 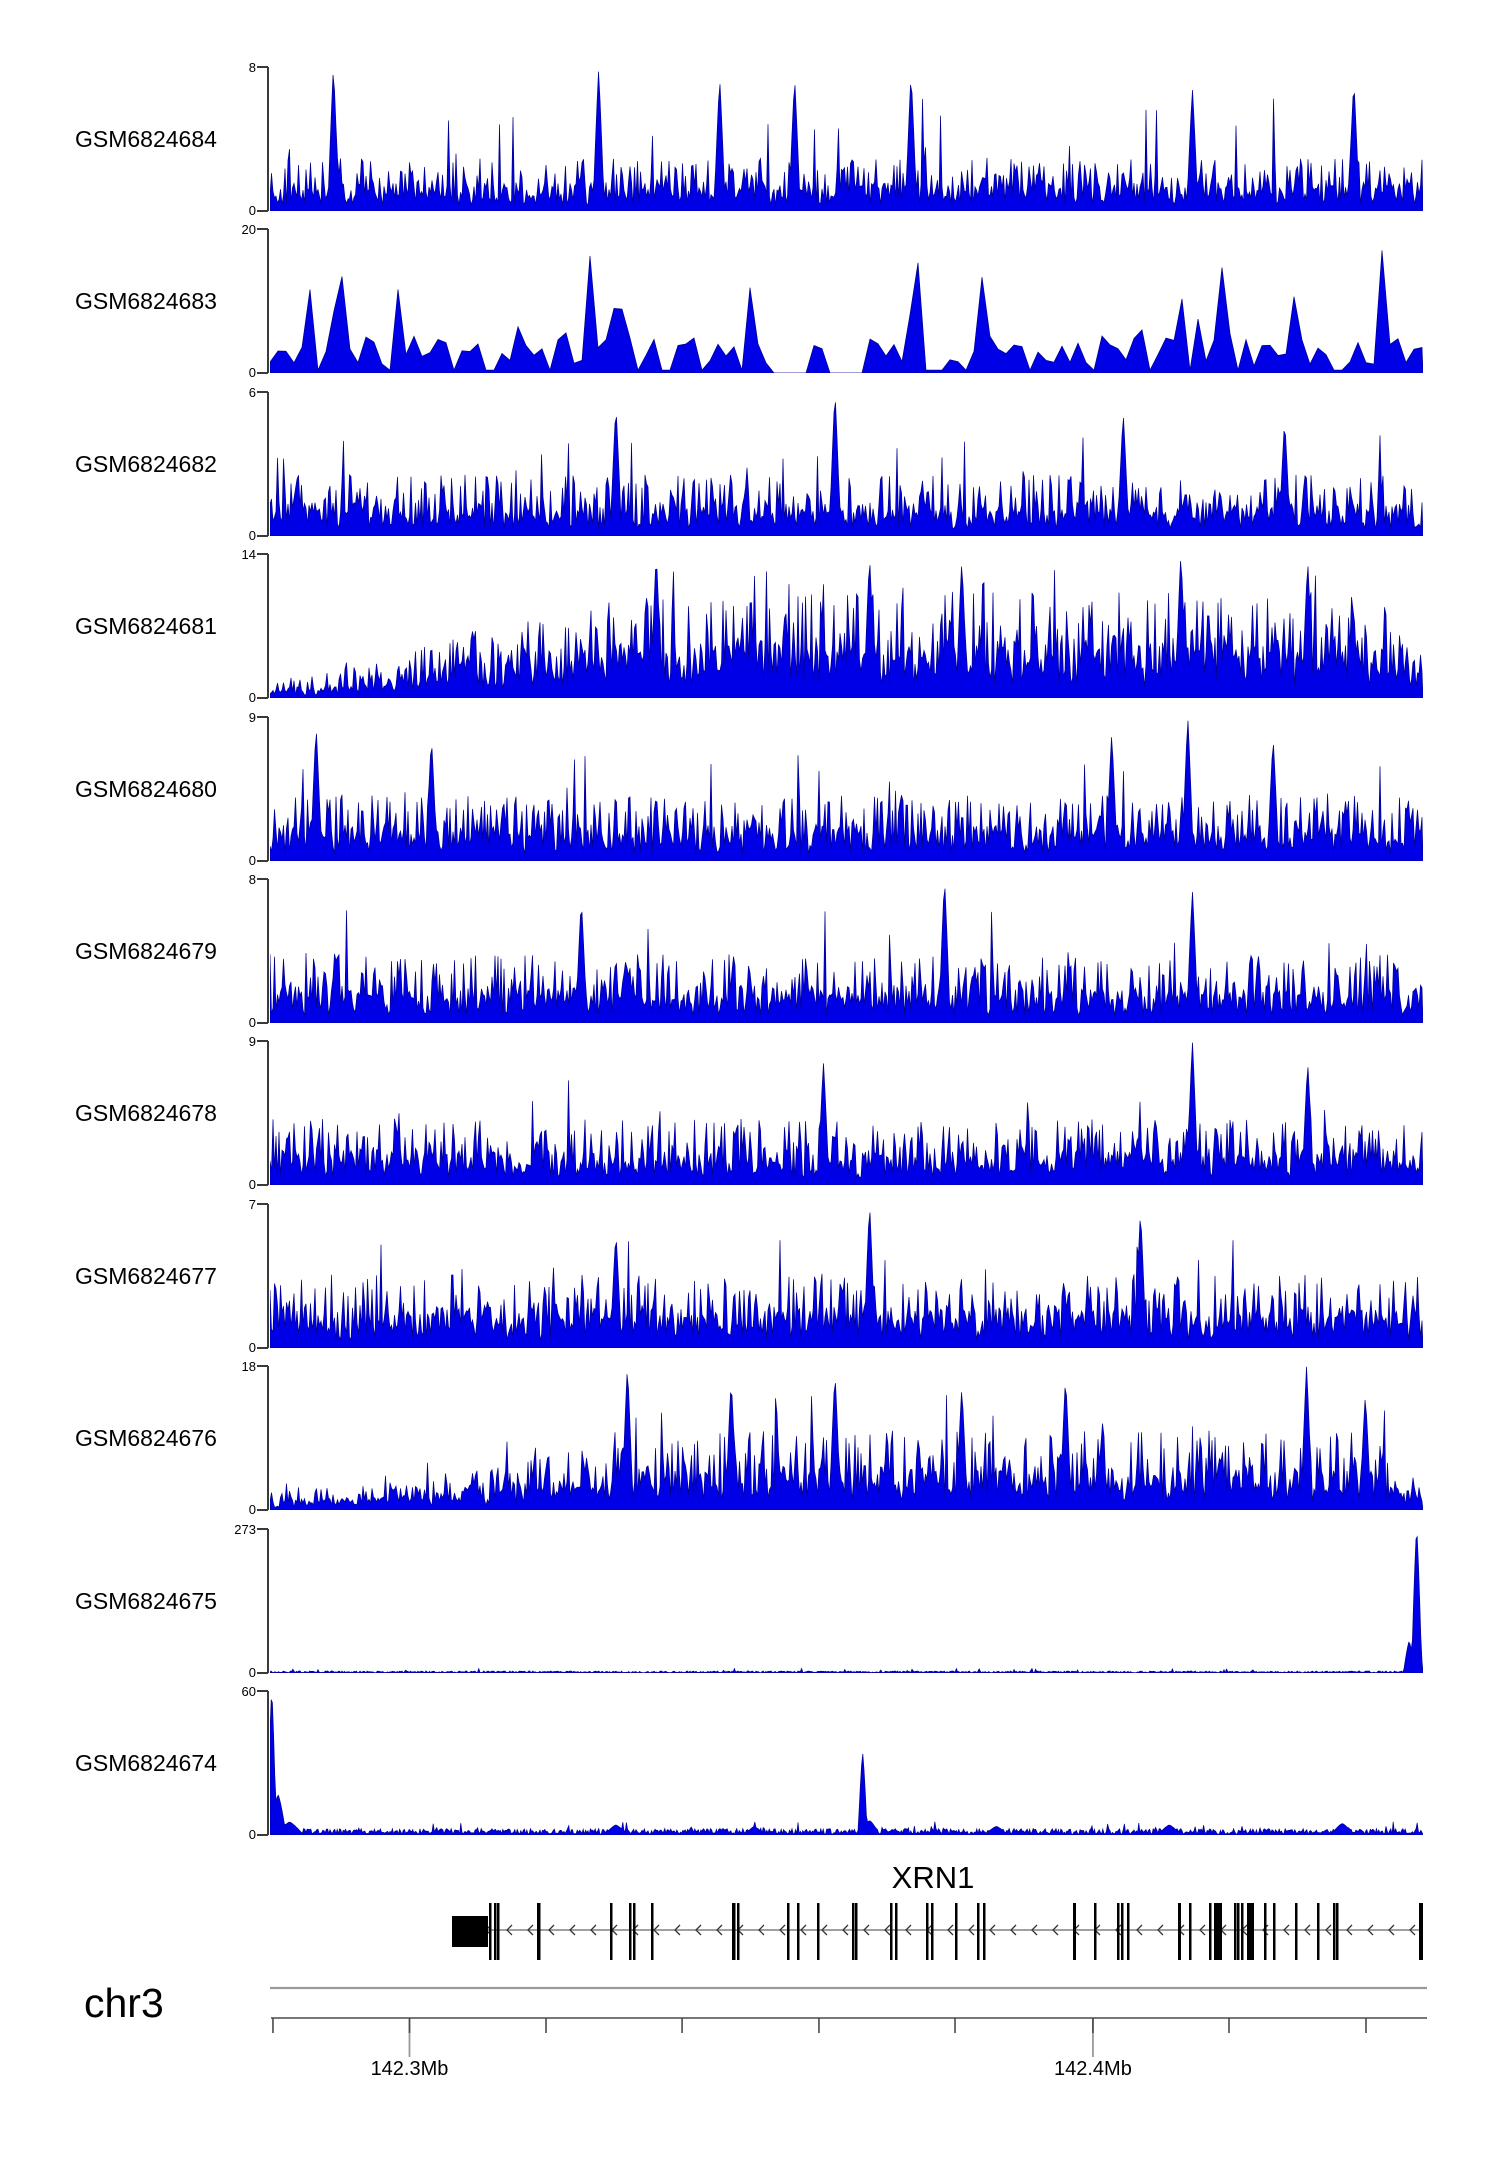 What do you see at coordinates (146, 464) in the screenshot?
I see `track-label: GSM6824682` at bounding box center [146, 464].